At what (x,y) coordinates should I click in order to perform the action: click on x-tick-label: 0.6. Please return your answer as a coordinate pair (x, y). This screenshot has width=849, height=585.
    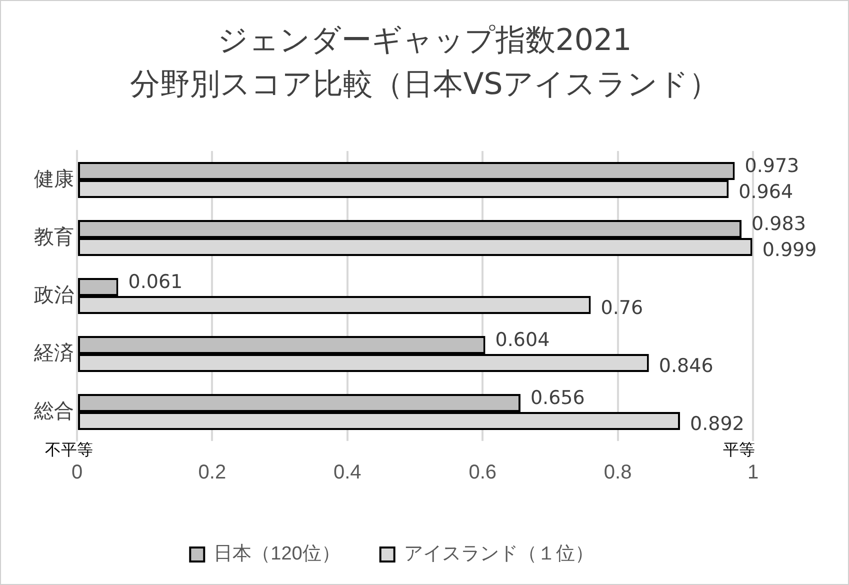
    Looking at the image, I should click on (482, 473).